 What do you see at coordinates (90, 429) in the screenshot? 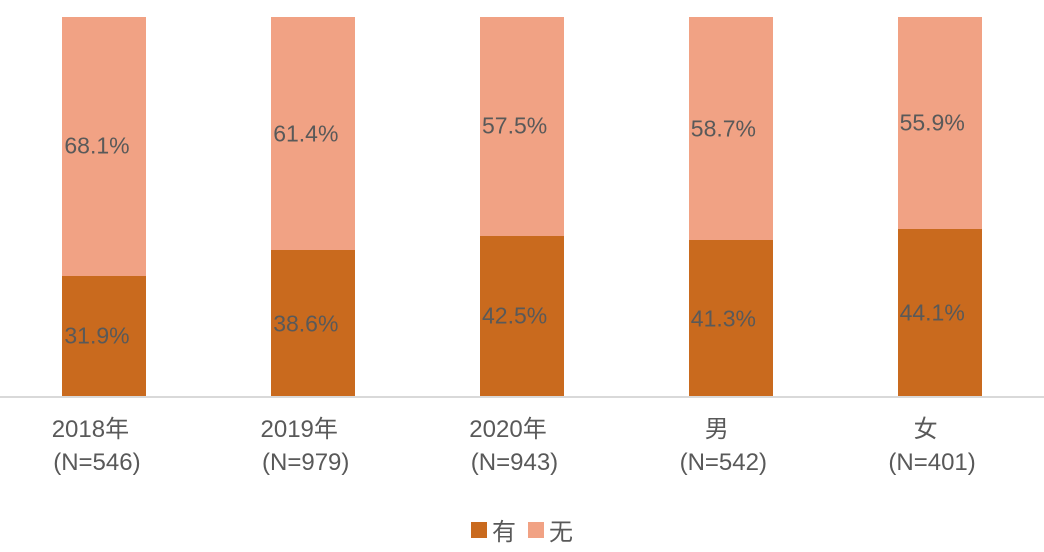
I see `category-label-line1: 2018年` at bounding box center [90, 429].